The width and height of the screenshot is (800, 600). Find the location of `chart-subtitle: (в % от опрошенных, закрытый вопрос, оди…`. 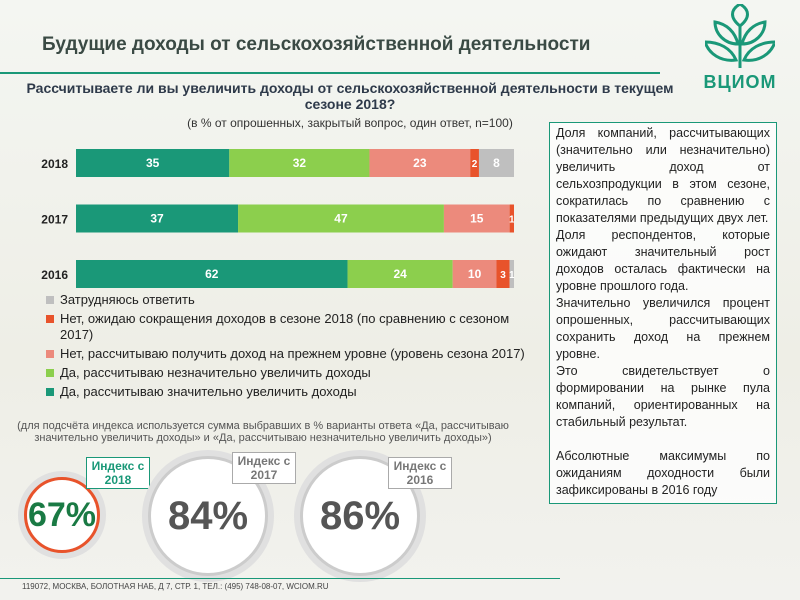

chart-subtitle: (в % от опрошенных, закрытый вопрос, оди… is located at coordinates (350, 123).